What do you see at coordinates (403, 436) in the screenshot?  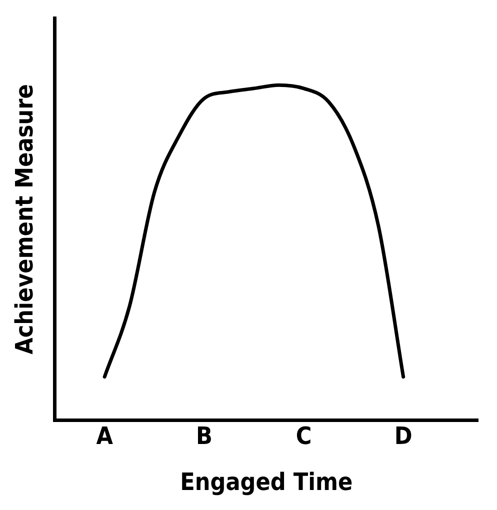 I see `x-tick-label: D` at bounding box center [403, 436].